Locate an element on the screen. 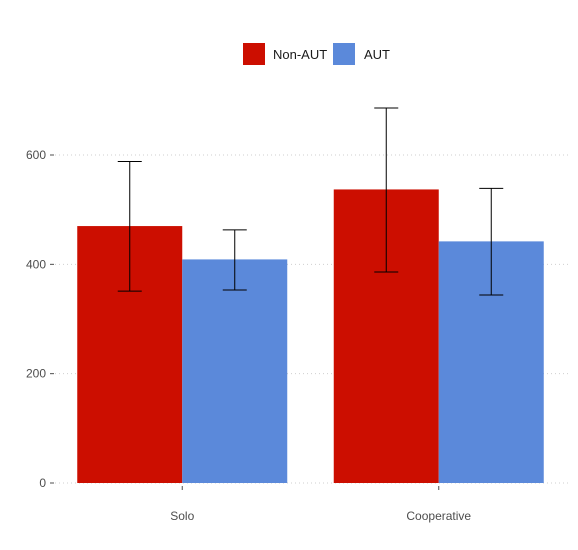 The width and height of the screenshot is (578, 550). legend-label-aut: AUT is located at coordinates (377, 54).